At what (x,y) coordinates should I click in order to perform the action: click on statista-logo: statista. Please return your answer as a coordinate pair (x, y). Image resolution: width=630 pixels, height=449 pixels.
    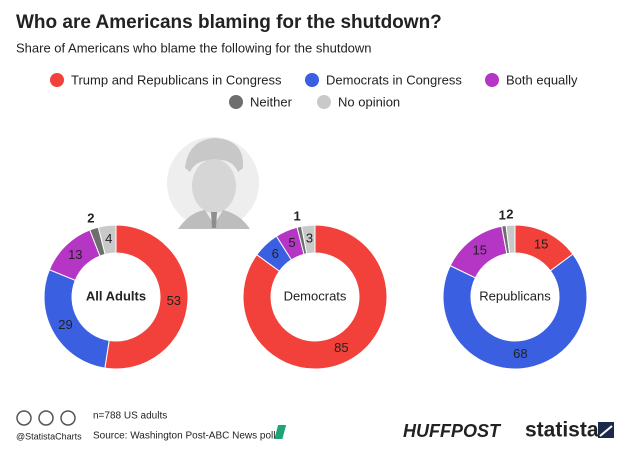
    Looking at the image, I should click on (562, 430).